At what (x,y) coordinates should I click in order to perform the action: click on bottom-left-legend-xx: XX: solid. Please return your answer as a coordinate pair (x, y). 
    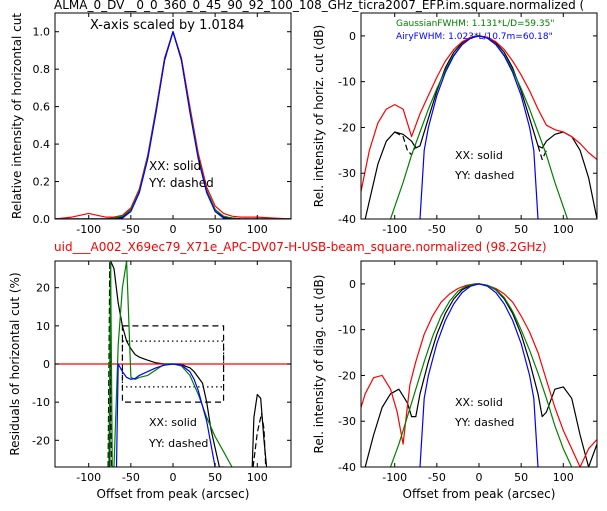
    Looking at the image, I should click on (173, 422).